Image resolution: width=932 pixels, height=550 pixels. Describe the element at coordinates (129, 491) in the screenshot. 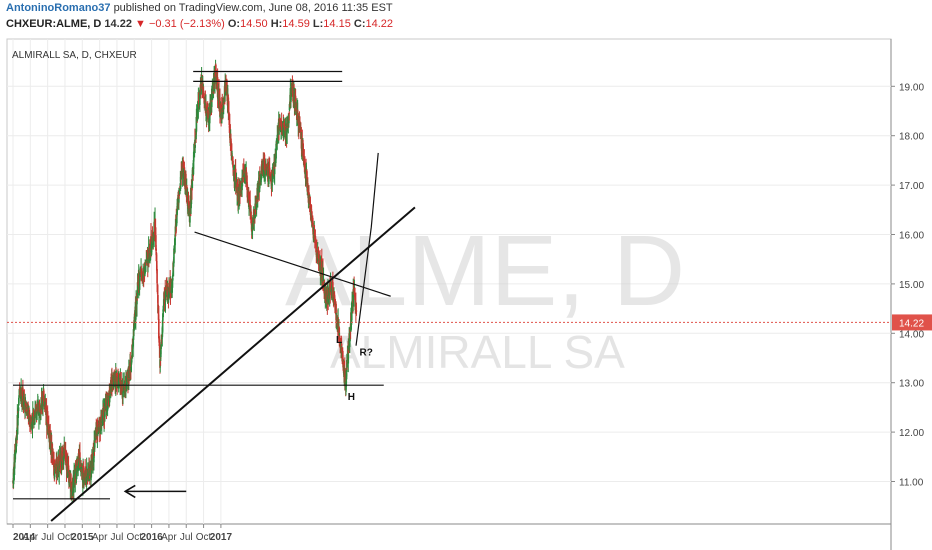

I see `left-arrow-icon` at that location.